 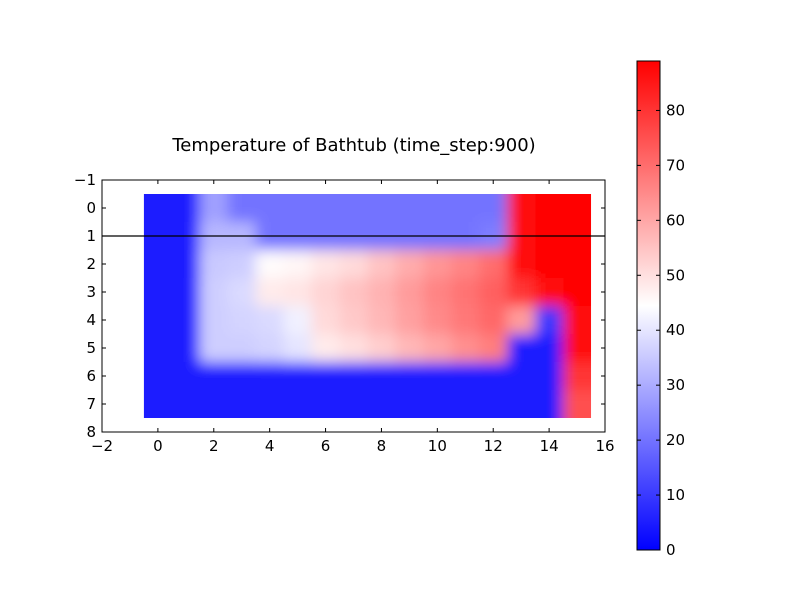 What do you see at coordinates (102, 446) in the screenshot?
I see `x-tick-label: −2` at bounding box center [102, 446].